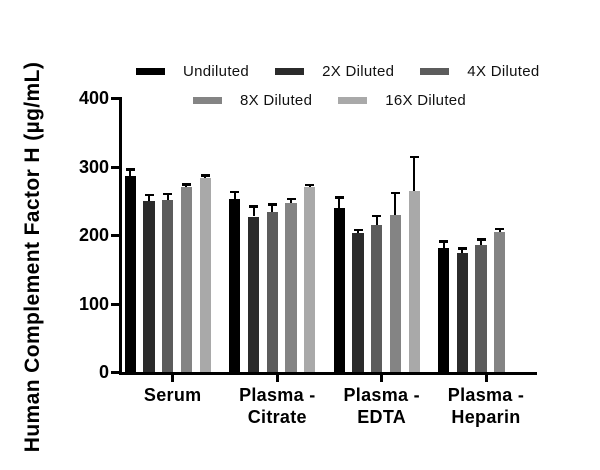  Describe the element at coordinates (328, 373) in the screenshot. I see `x-axis-line` at that location.